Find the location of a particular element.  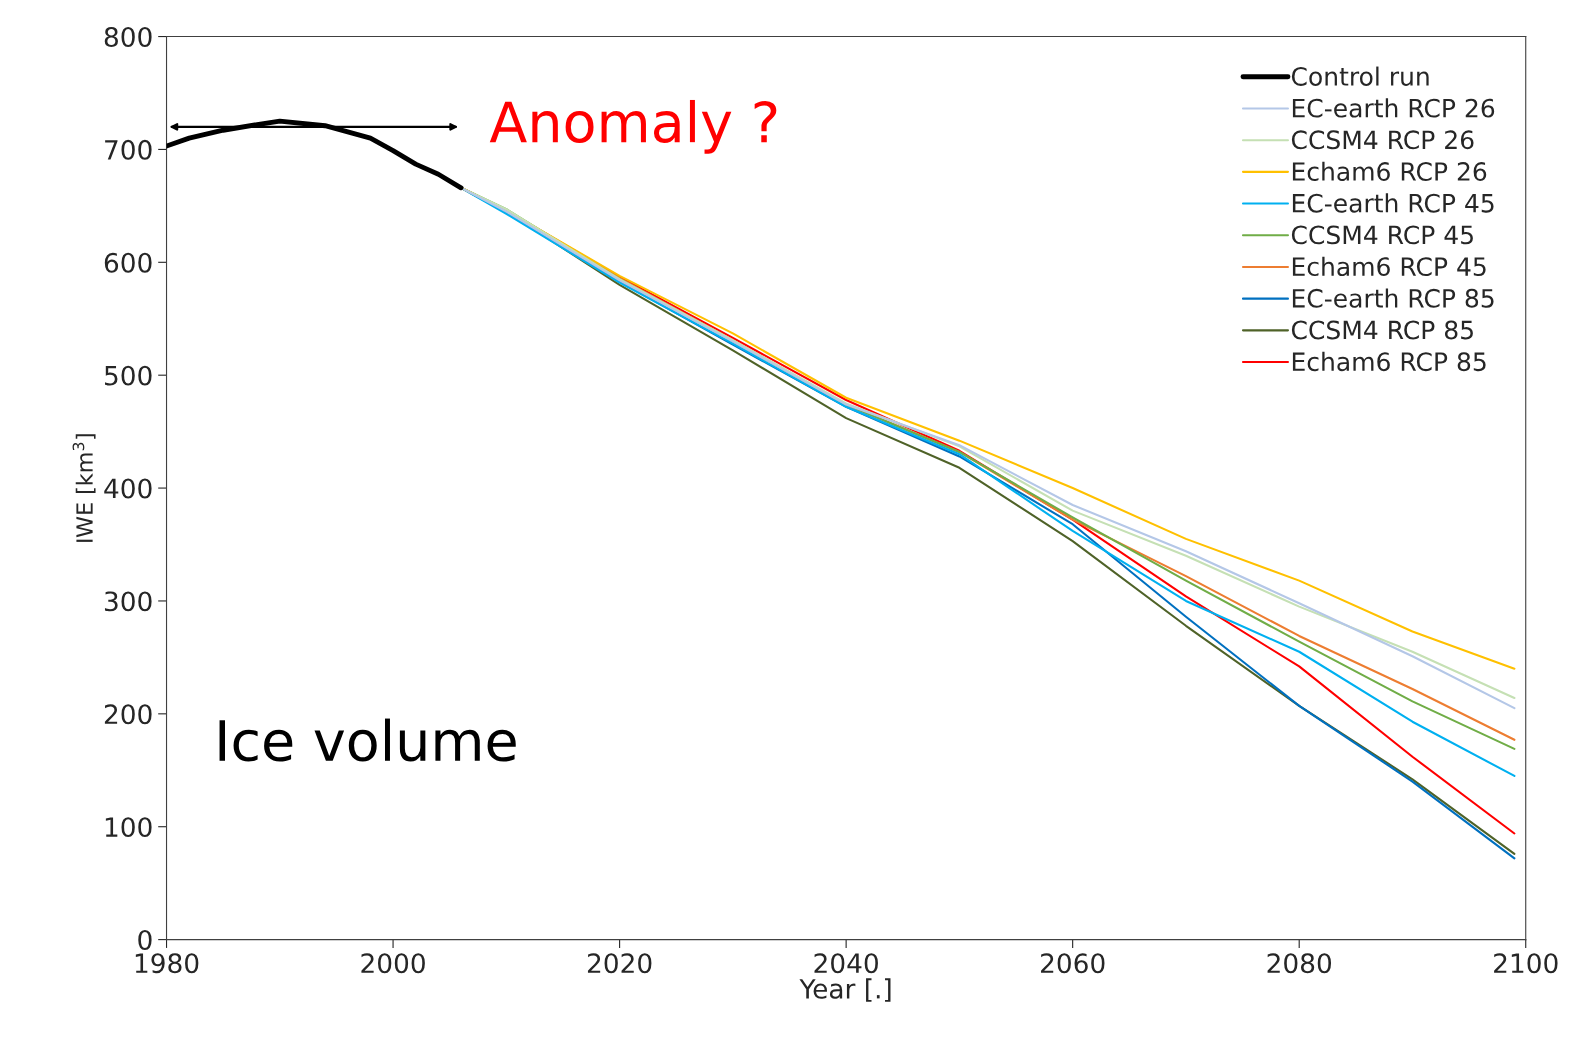

legend-label: Echam6 RCP 45 is located at coordinates (1389, 266).